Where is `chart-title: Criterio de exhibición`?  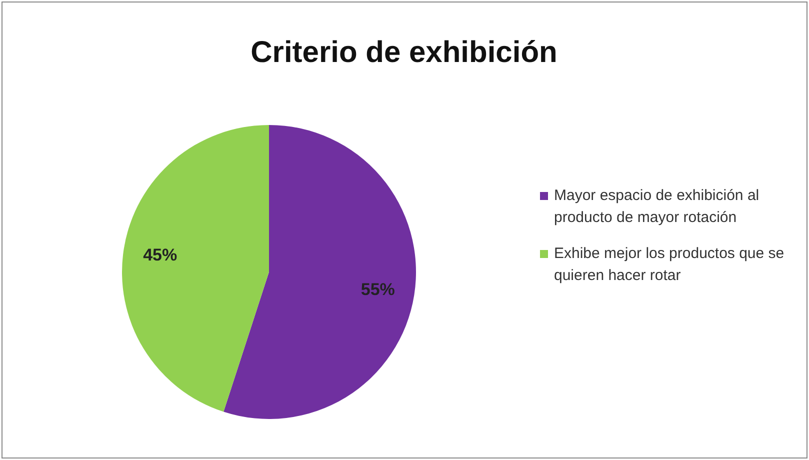
chart-title: Criterio de exhibición is located at coordinates (404, 52).